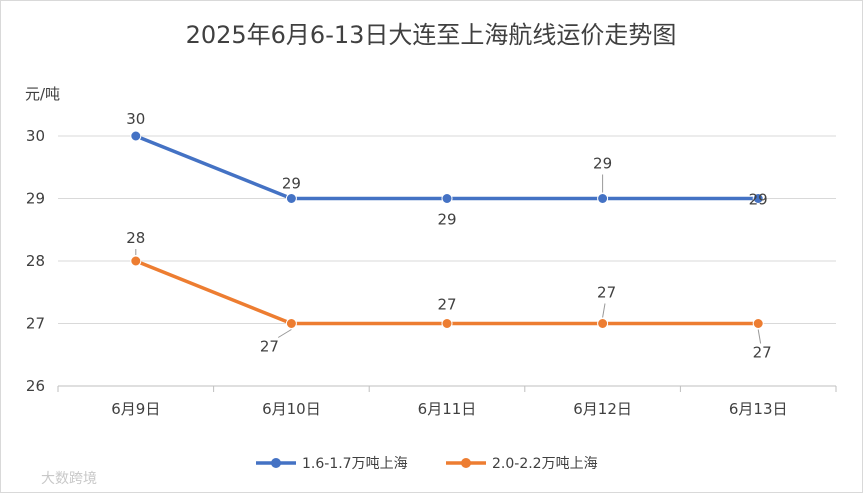 This screenshot has height=493, width=863. What do you see at coordinates (35, 386) in the screenshot?
I see `y-tick-label: 26` at bounding box center [35, 386].